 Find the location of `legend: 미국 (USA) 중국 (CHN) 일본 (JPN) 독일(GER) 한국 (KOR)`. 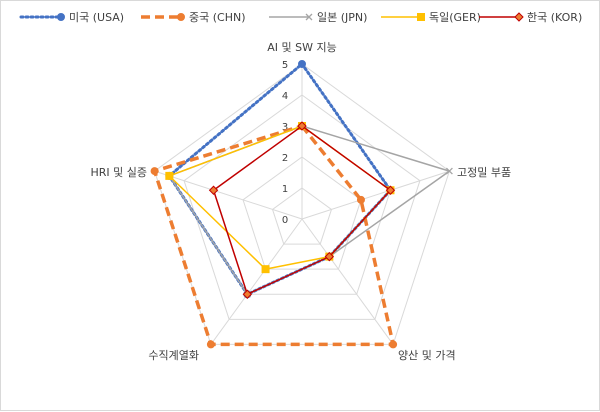

legend: 미국 (USA) 중국 (CHN) 일본 (JPN) 독일(GER) 한국 (KOR) is located at coordinates (300, 17).